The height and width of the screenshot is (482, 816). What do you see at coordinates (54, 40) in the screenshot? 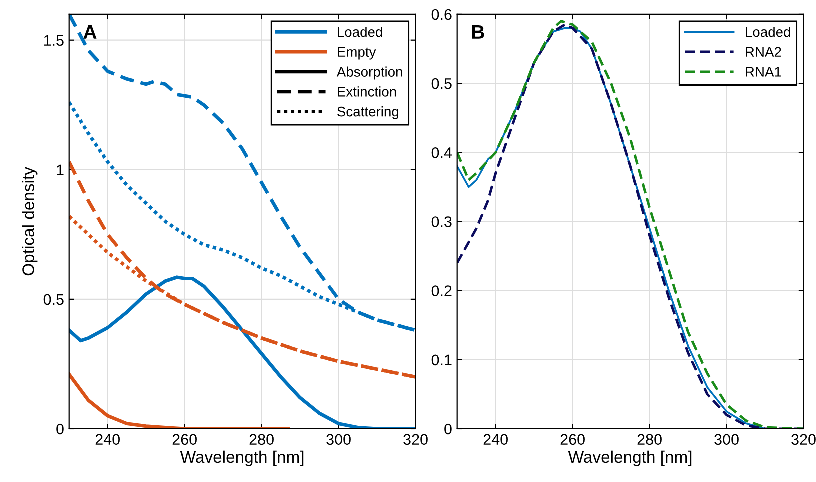
I see `y-tick-label: 1.5` at bounding box center [54, 40].